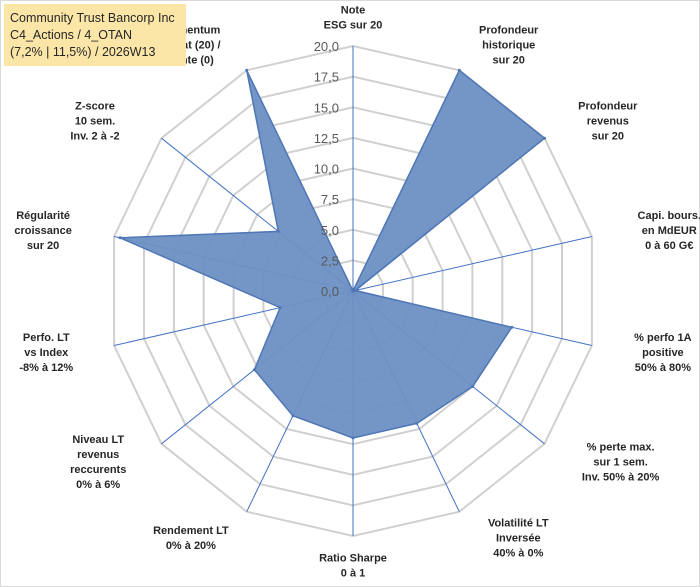 Image resolution: width=700 pixels, height=587 pixels. Describe the element at coordinates (621, 463) in the screenshot. I see `axis-label: % perte max. sur 1 sem. Inv. 50% à 20%` at that location.